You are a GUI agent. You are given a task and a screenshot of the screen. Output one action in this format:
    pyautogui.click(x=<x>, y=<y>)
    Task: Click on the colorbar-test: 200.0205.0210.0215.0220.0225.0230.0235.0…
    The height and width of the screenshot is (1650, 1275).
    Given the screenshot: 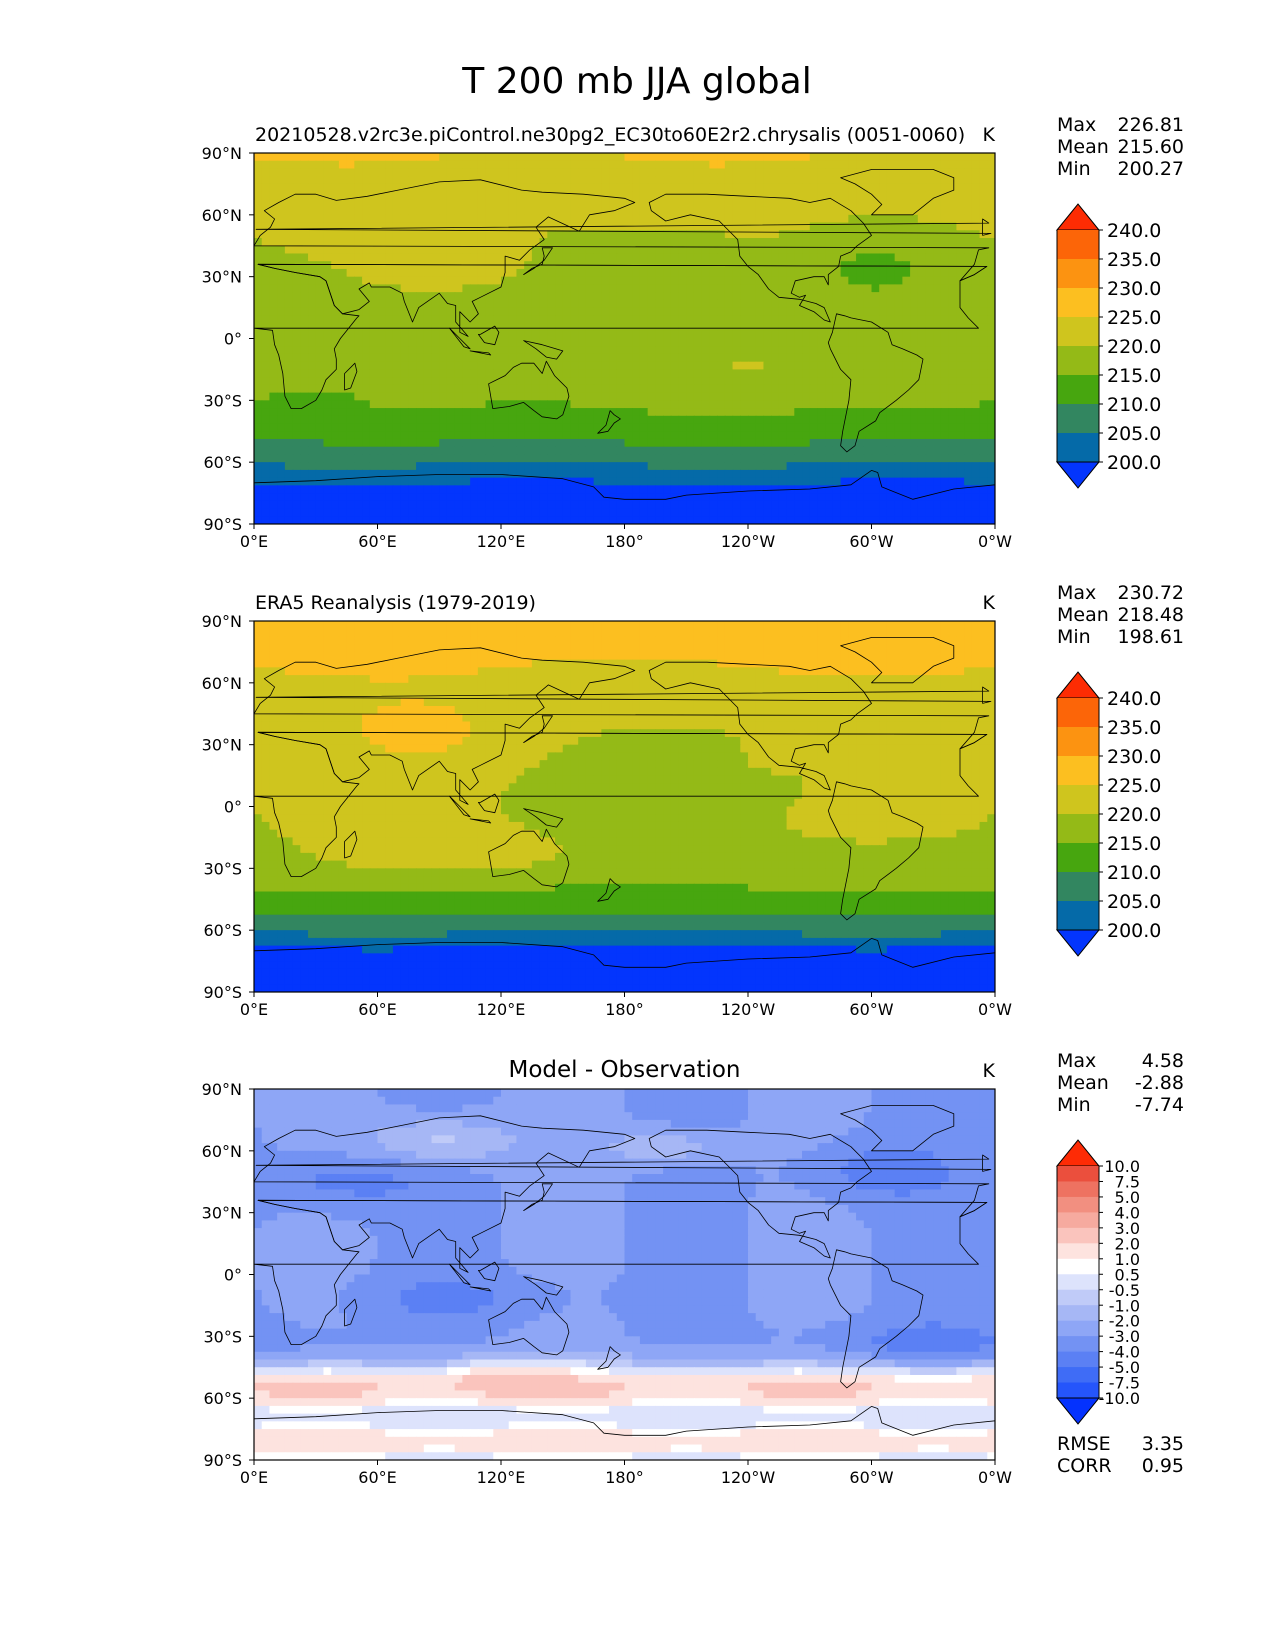 What is the action you would take?
    pyautogui.click(x=1108, y=346)
    